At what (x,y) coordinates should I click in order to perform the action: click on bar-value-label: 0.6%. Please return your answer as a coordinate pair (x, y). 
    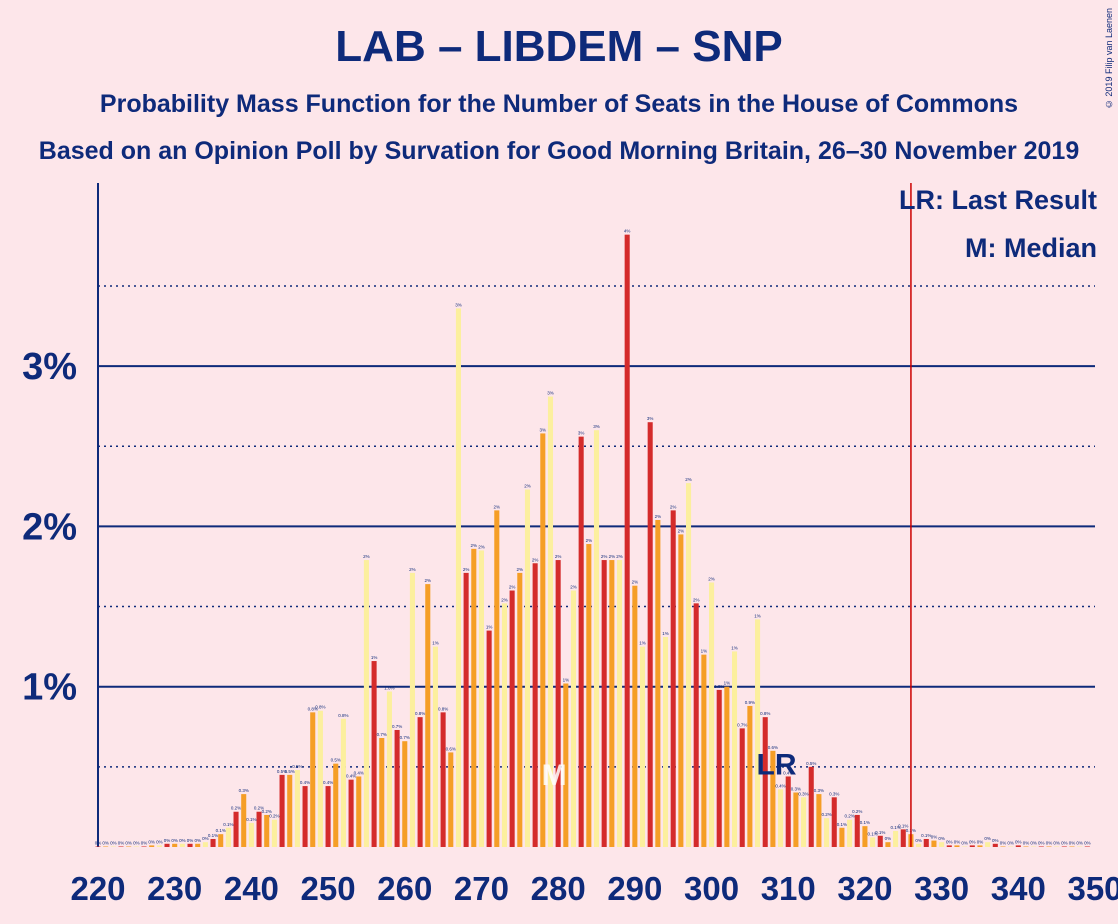
    Looking at the image, I should click on (451, 748).